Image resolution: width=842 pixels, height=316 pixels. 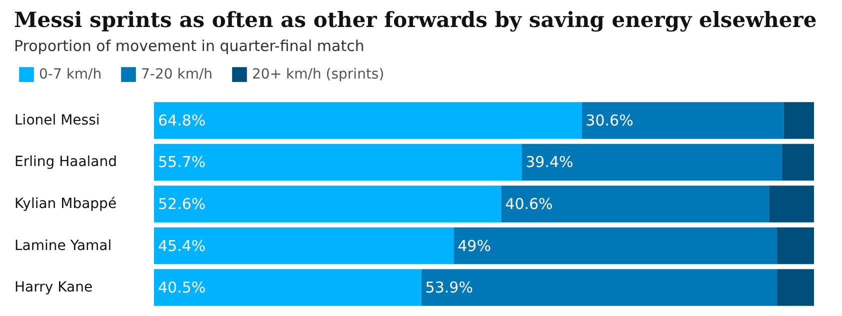 What do you see at coordinates (415, 19) in the screenshot?
I see `chart-title: Messi sprints as often as other forwards by saving energy elsewhere` at bounding box center [415, 19].